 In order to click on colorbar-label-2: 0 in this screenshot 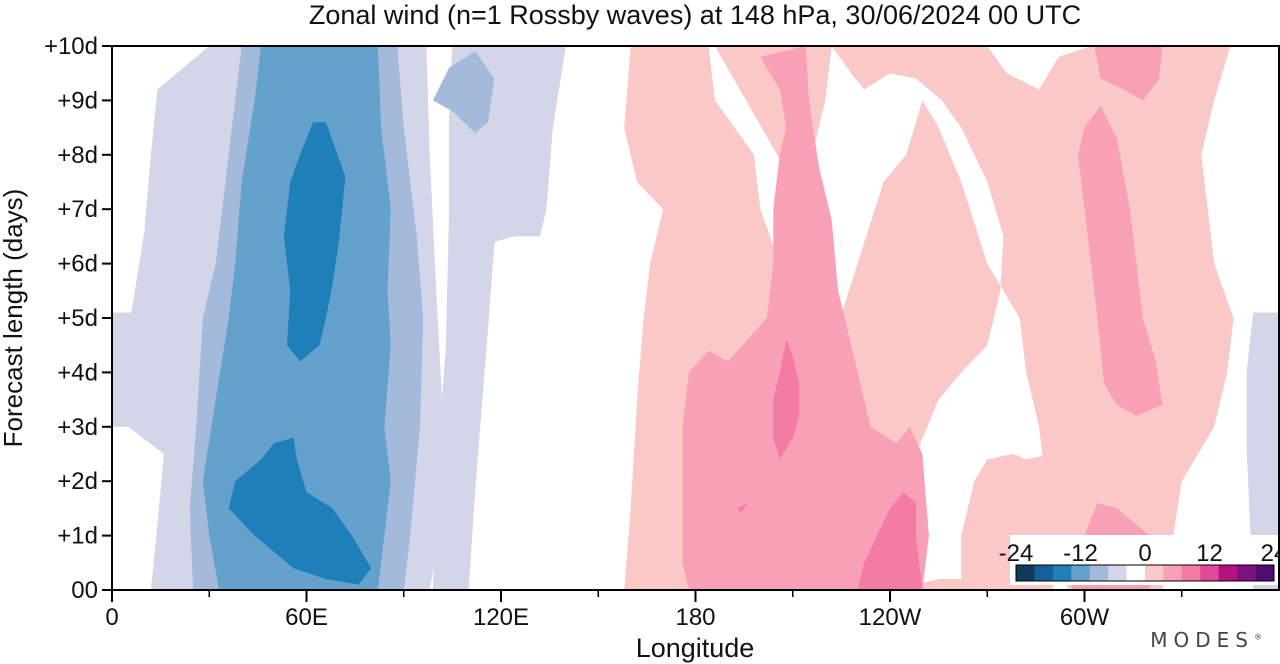, I will do `click(1144, 553)`.